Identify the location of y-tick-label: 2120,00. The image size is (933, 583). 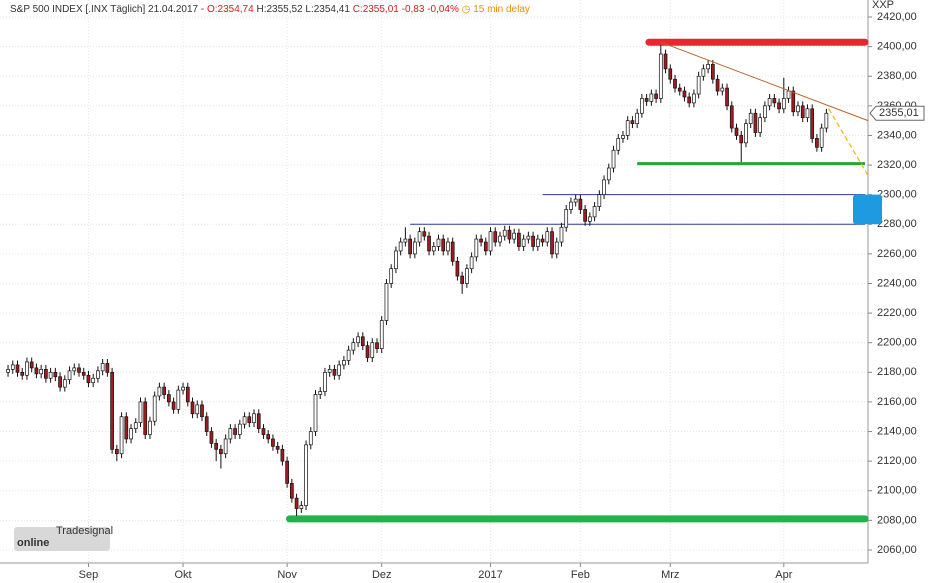
(897, 461).